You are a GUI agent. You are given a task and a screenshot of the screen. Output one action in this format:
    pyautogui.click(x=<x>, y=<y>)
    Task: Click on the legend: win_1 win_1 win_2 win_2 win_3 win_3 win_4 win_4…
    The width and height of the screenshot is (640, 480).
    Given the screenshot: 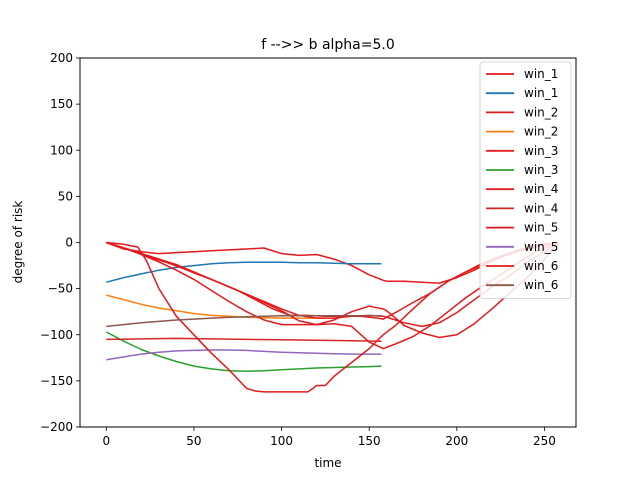 What is the action you would take?
    pyautogui.click(x=525, y=180)
    